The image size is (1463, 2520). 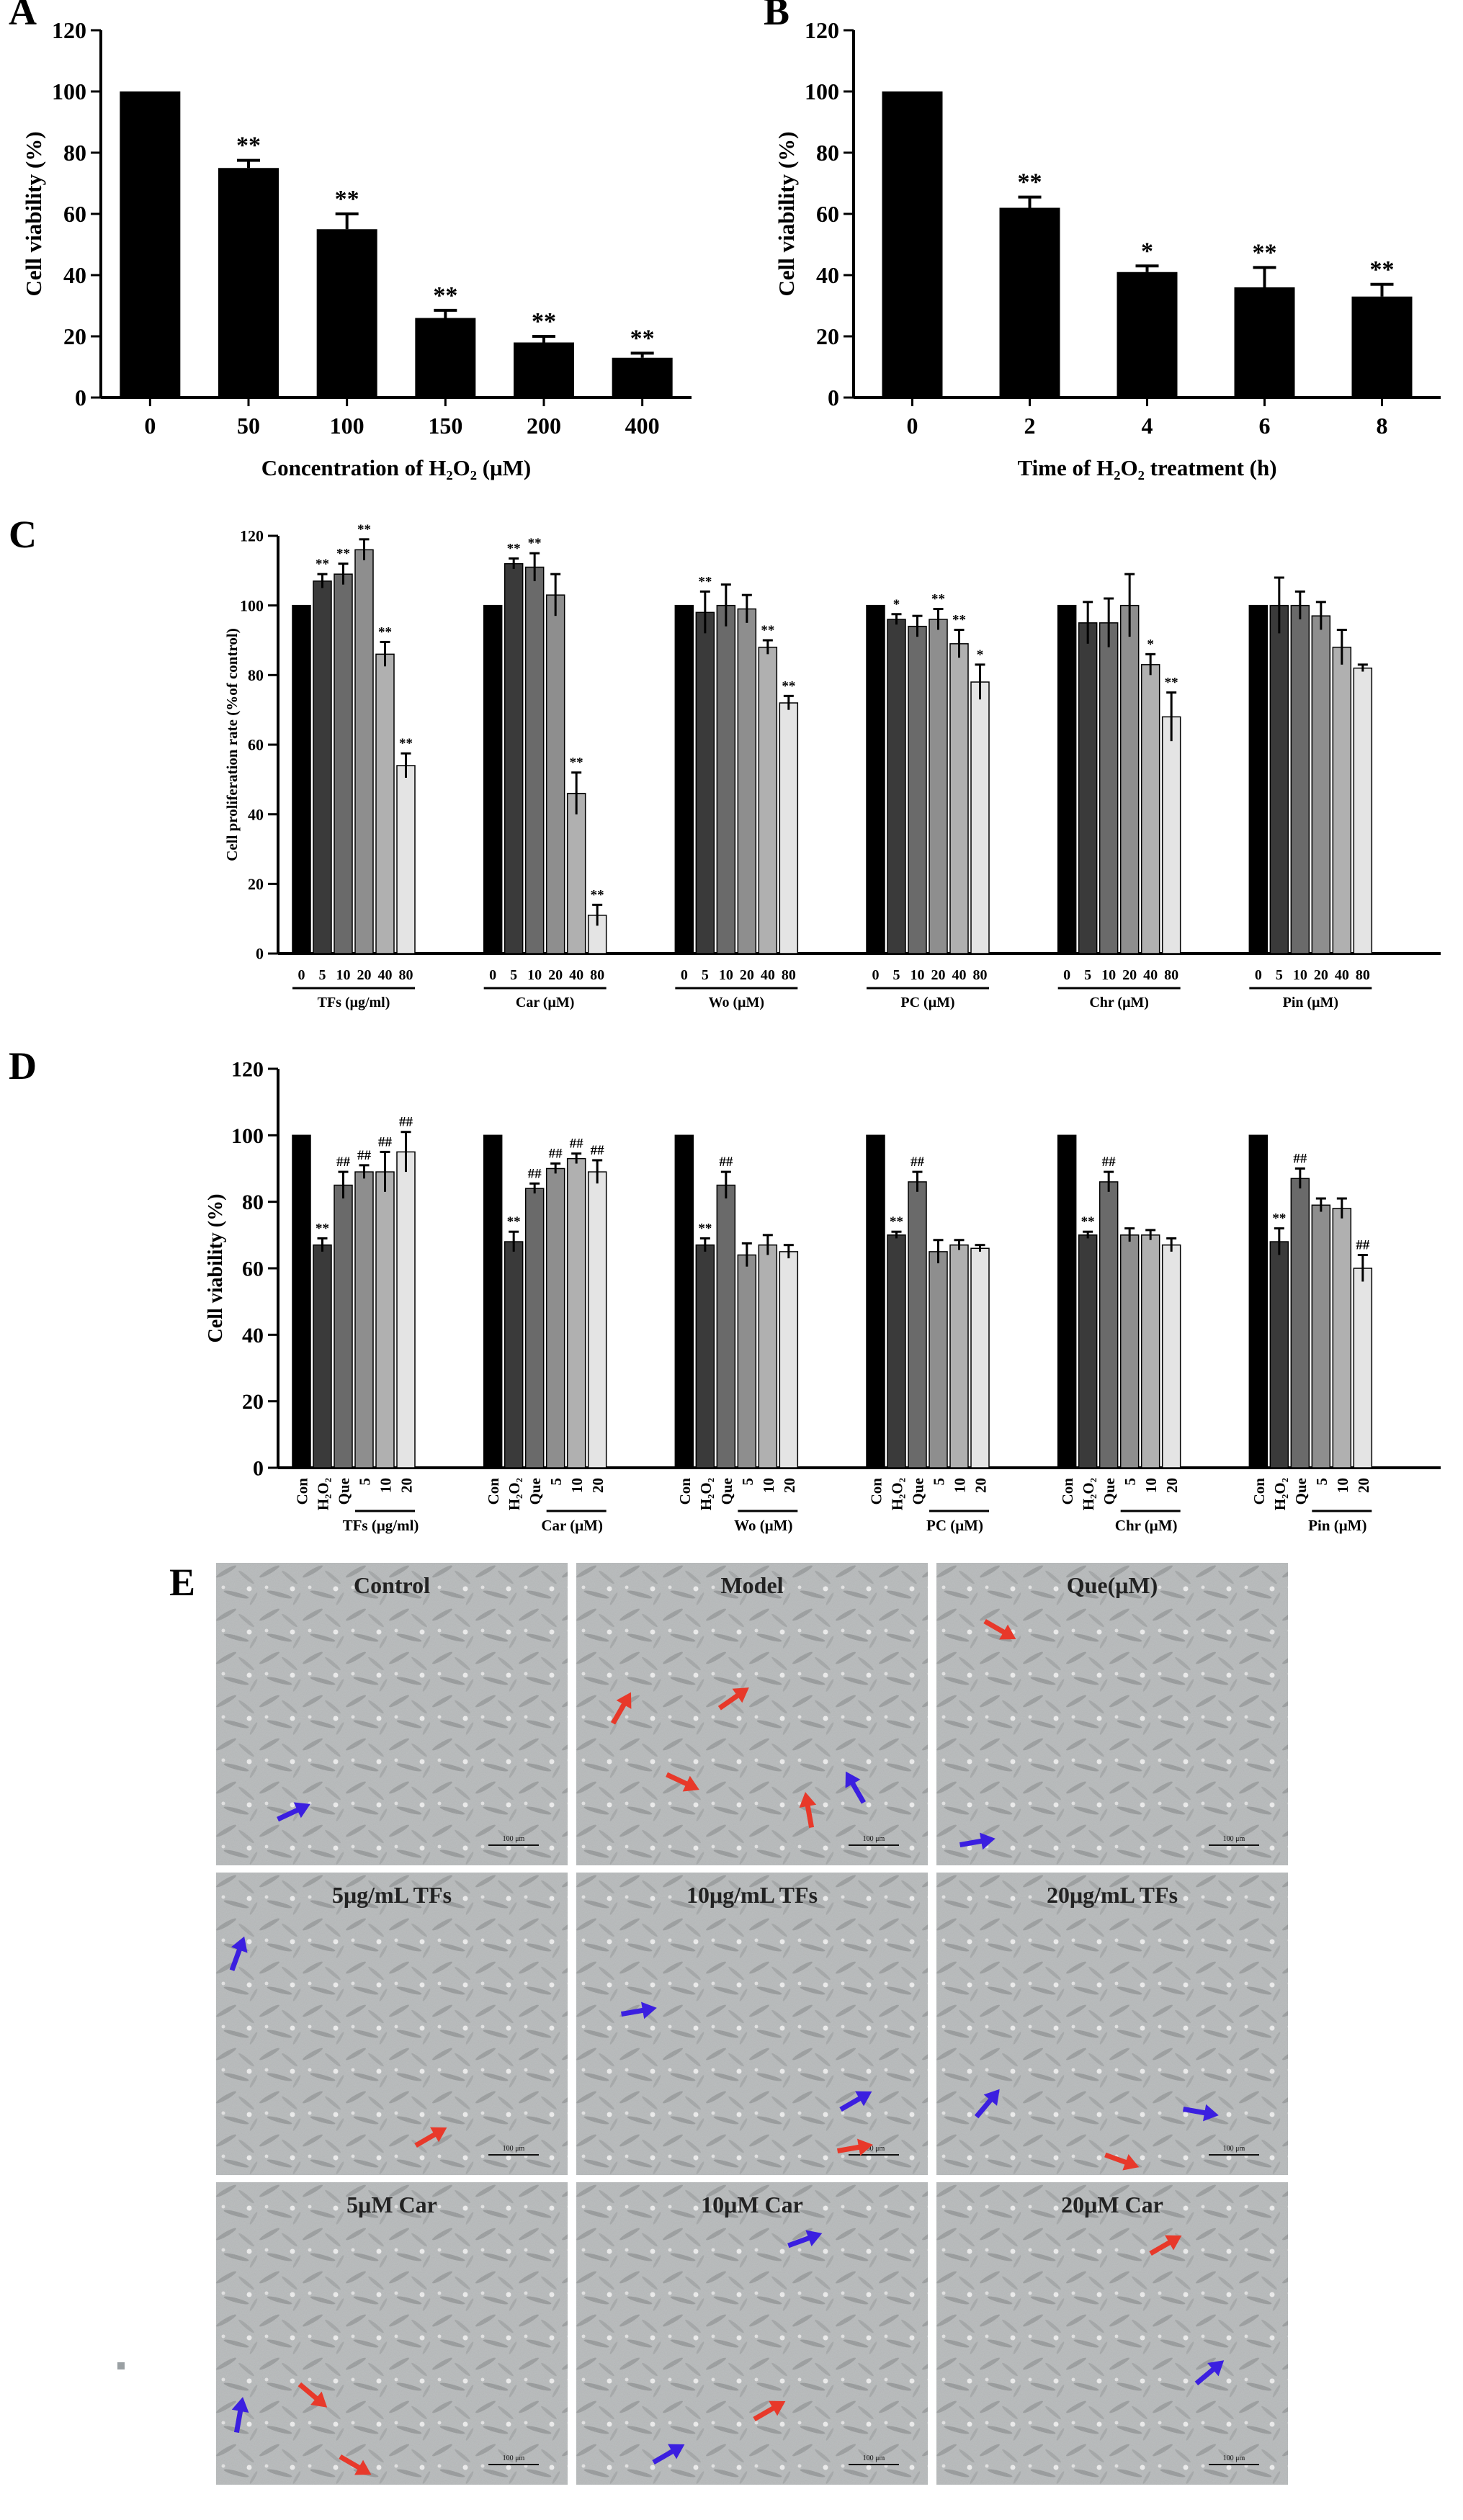 I want to click on micrograph-caption: 5μg/mL TFs, so click(x=392, y=1895).